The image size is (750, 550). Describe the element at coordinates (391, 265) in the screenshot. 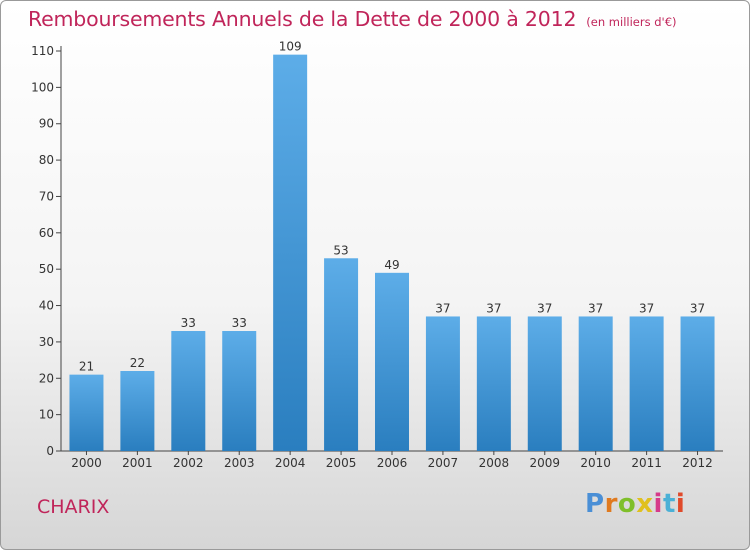

I see `data-label: 49` at that location.